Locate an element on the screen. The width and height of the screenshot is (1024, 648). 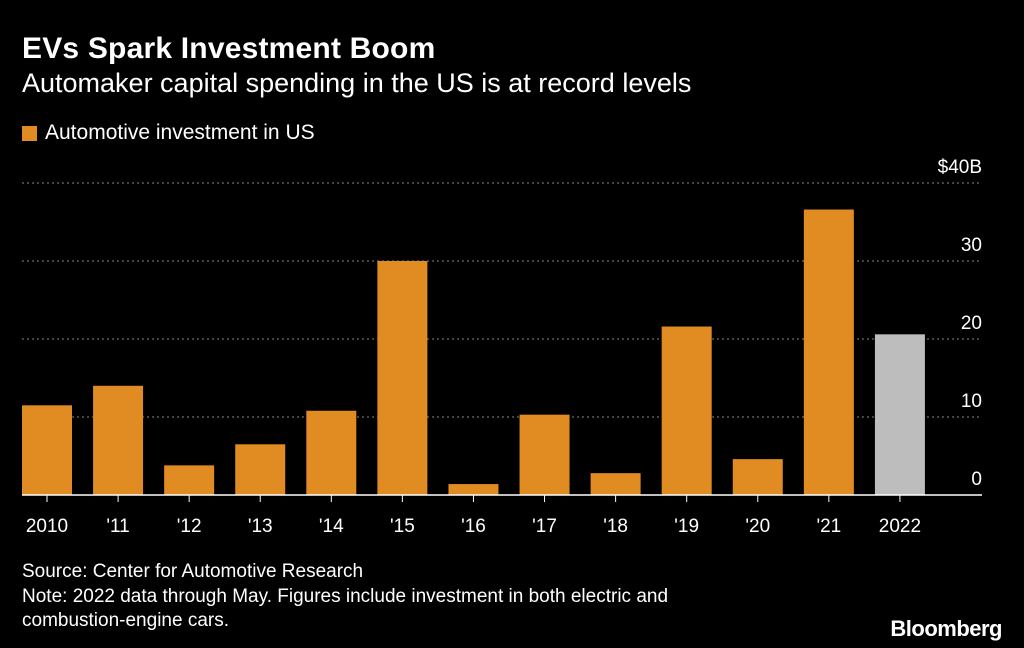
x-tick-label: '15 is located at coordinates (402, 526).